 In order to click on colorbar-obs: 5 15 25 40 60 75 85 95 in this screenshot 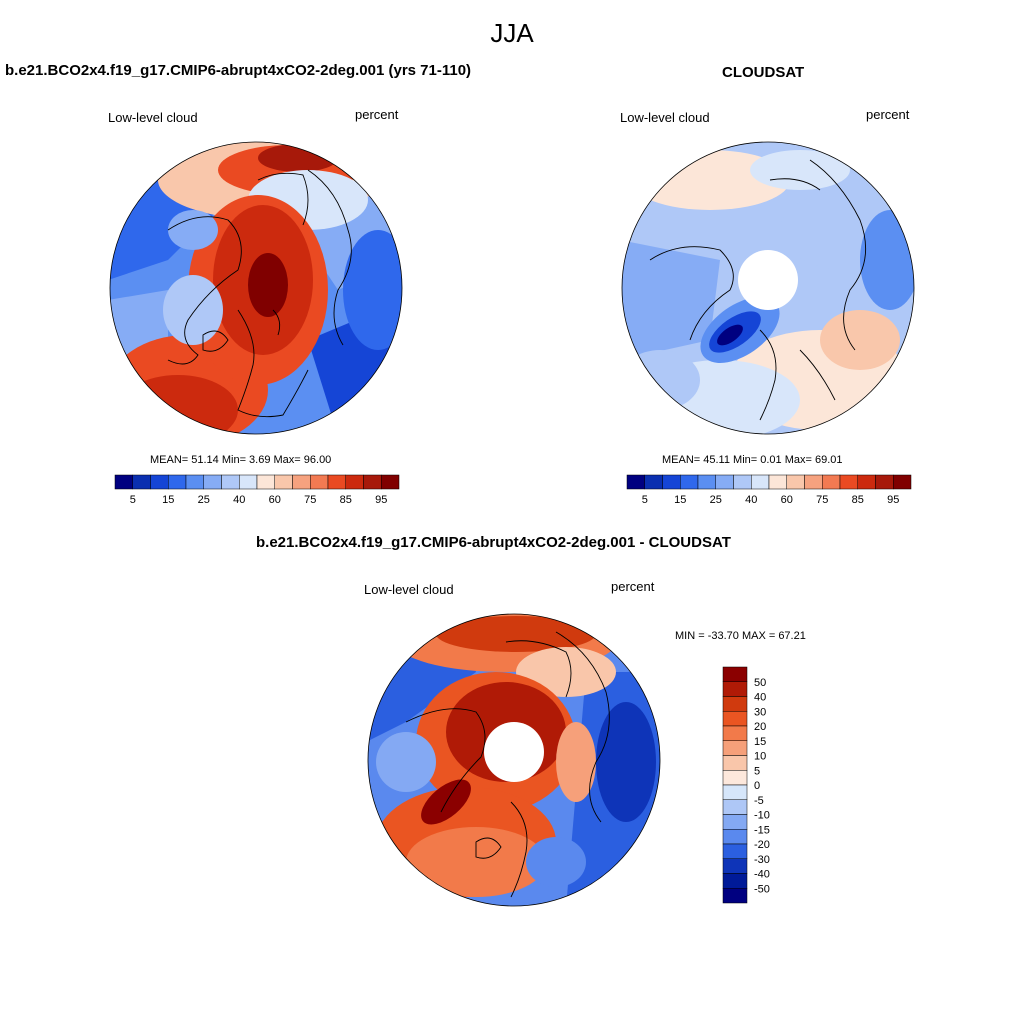, I will do `click(769, 490)`.